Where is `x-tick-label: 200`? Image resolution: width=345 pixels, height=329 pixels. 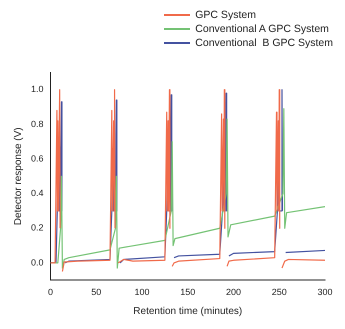 x-tick-label: 200 is located at coordinates (234, 292).